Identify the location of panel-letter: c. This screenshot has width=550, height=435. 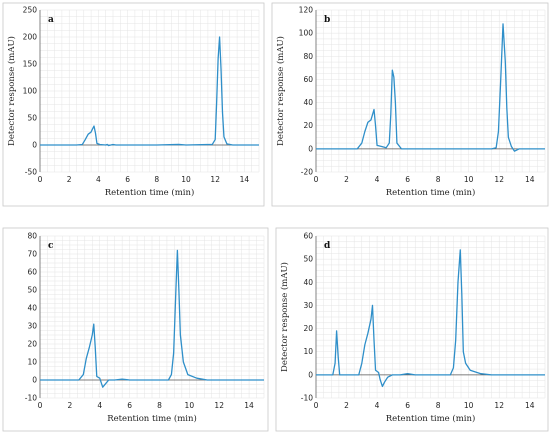
(51, 246).